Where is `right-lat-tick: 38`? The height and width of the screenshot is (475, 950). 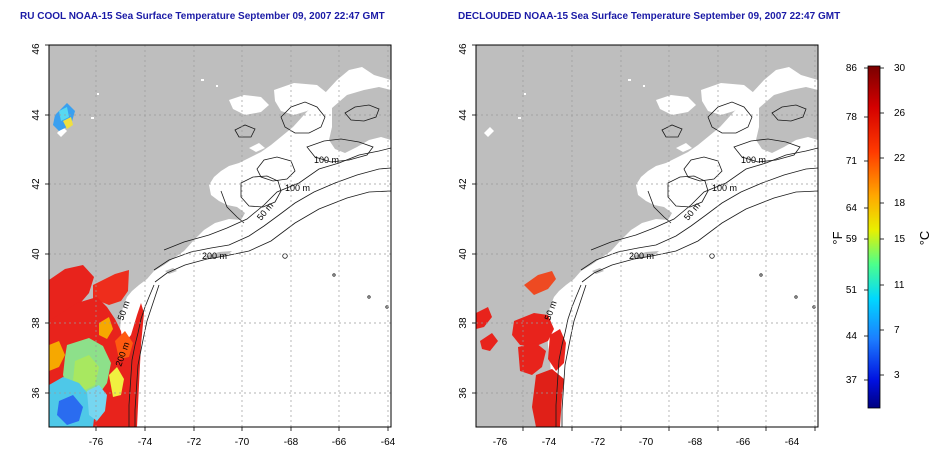 right-lat-tick: 38 is located at coordinates (463, 323).